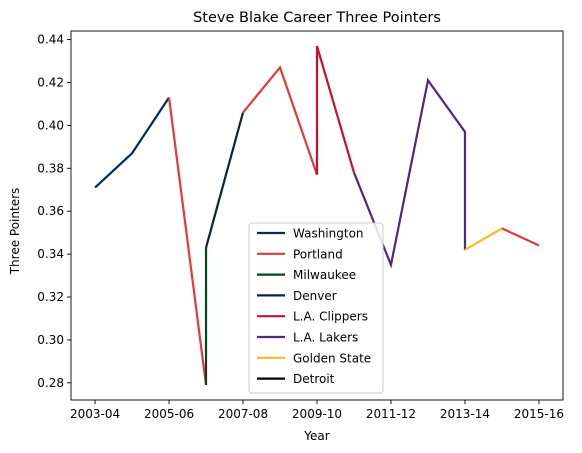 This screenshot has height=453, width=582. I want to click on y-tick-label: 0.40, so click(50, 125).